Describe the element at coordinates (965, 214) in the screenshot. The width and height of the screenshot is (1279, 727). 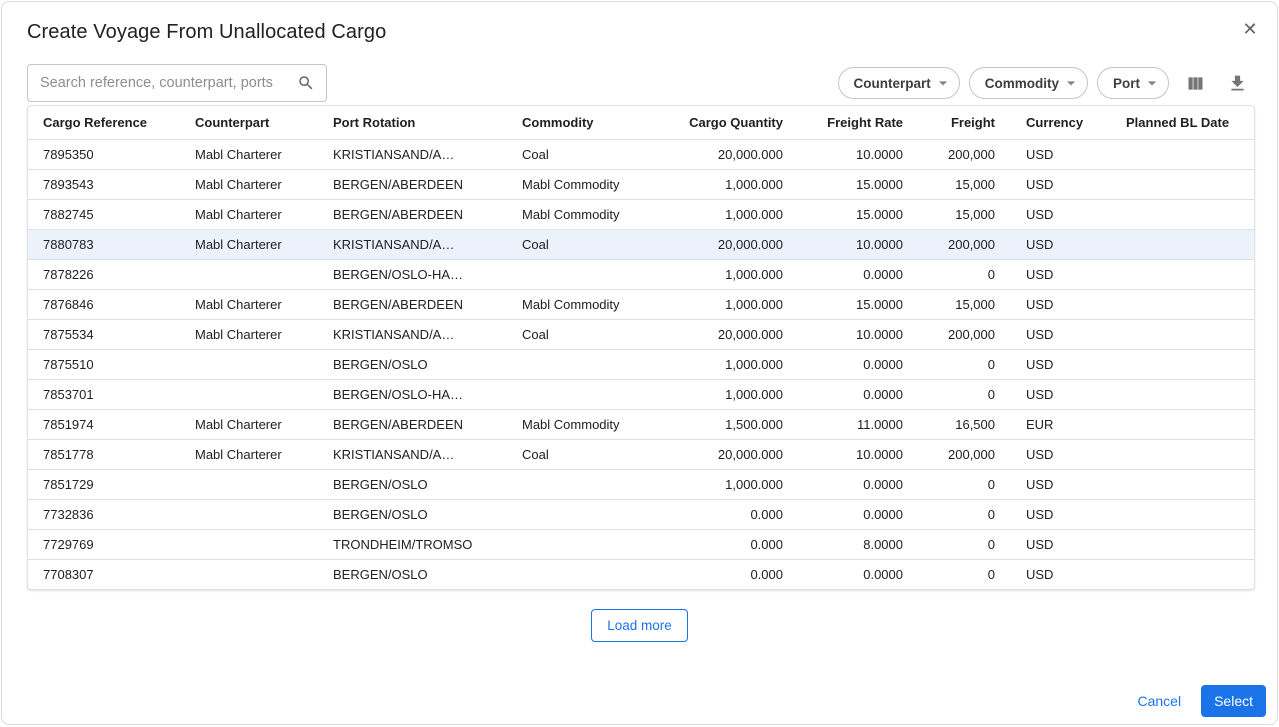
I see `cell-freight: 15,000` at that location.